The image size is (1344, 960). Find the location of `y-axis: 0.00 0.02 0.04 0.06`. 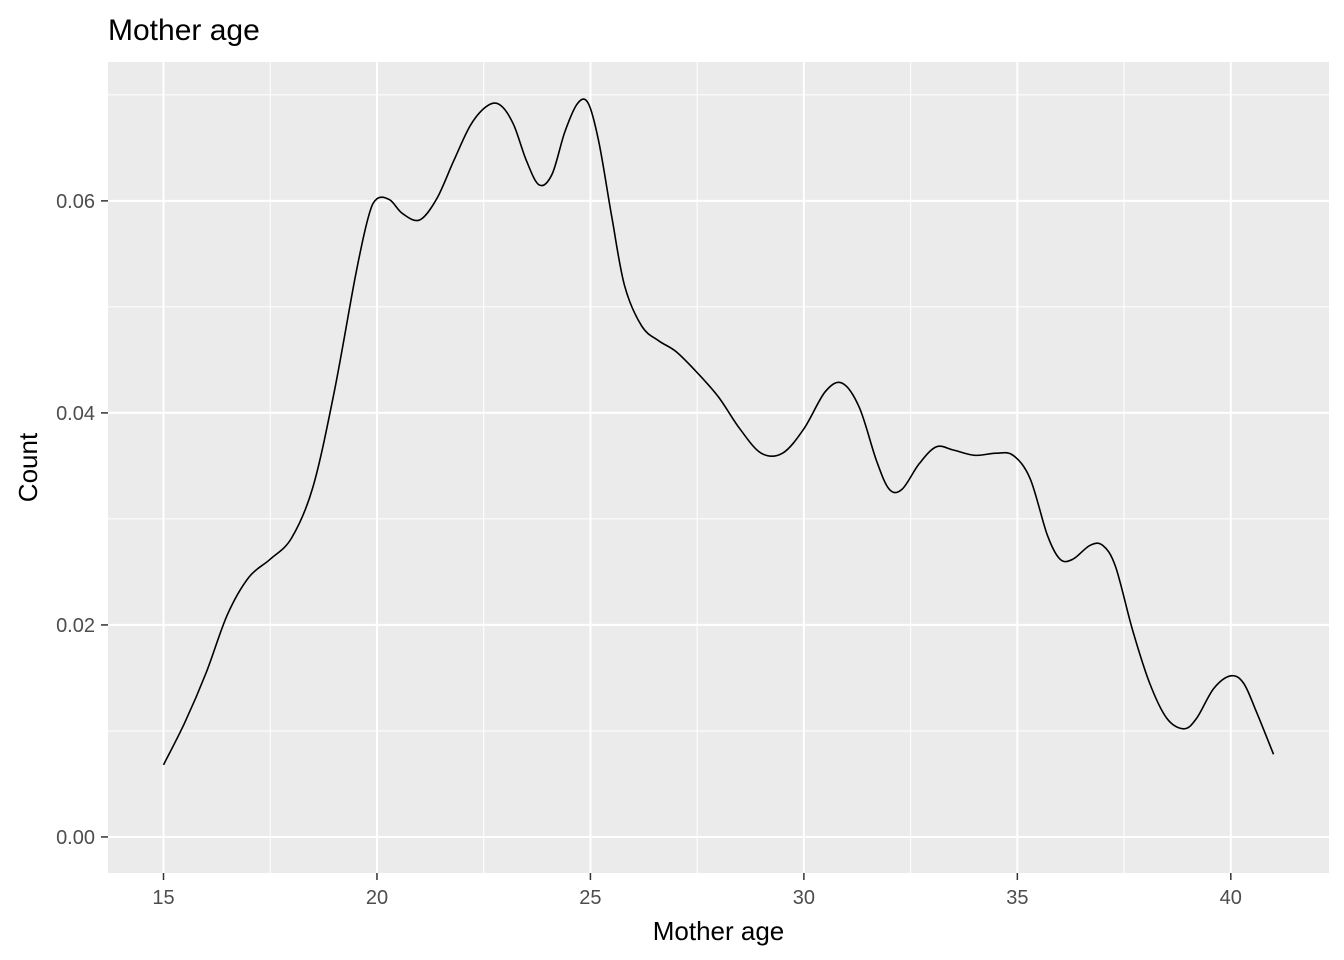

y-axis: 0.00 0.02 0.04 0.06 is located at coordinates (82, 520).